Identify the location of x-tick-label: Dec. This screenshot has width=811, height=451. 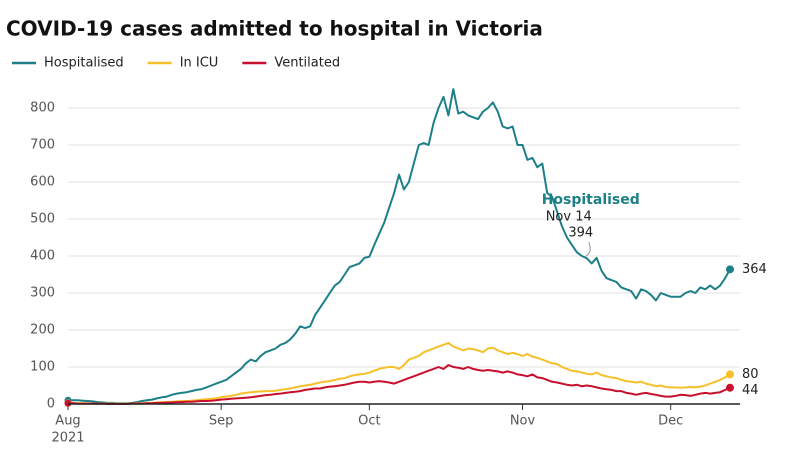
(670, 421).